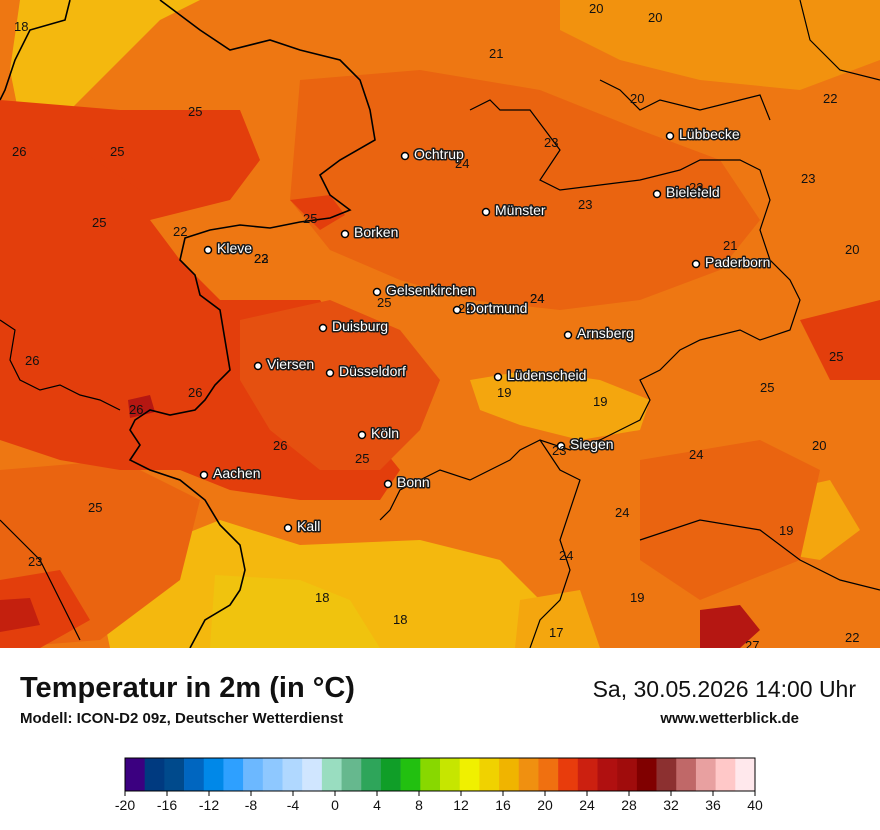 This screenshot has width=880, height=830. What do you see at coordinates (209, 805) in the screenshot?
I see `legend-tick-label: -12` at bounding box center [209, 805].